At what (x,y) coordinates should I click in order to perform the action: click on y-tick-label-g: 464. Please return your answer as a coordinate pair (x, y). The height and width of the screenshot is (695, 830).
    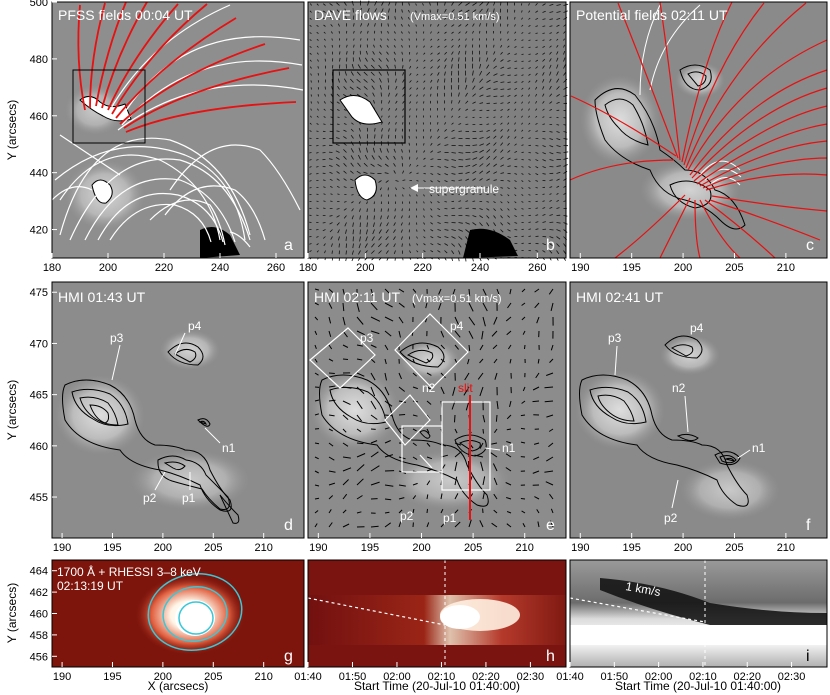
    Looking at the image, I should click on (39, 572).